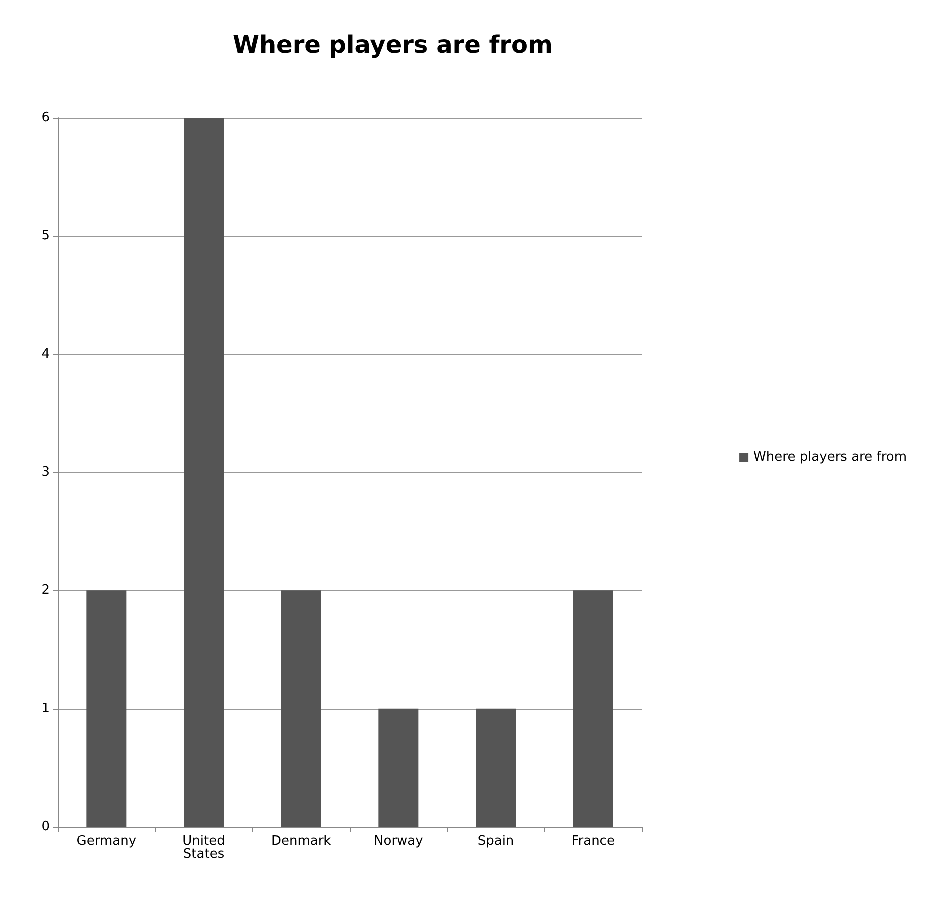  I want to click on chart-title: Where players are from, so click(393, 45).